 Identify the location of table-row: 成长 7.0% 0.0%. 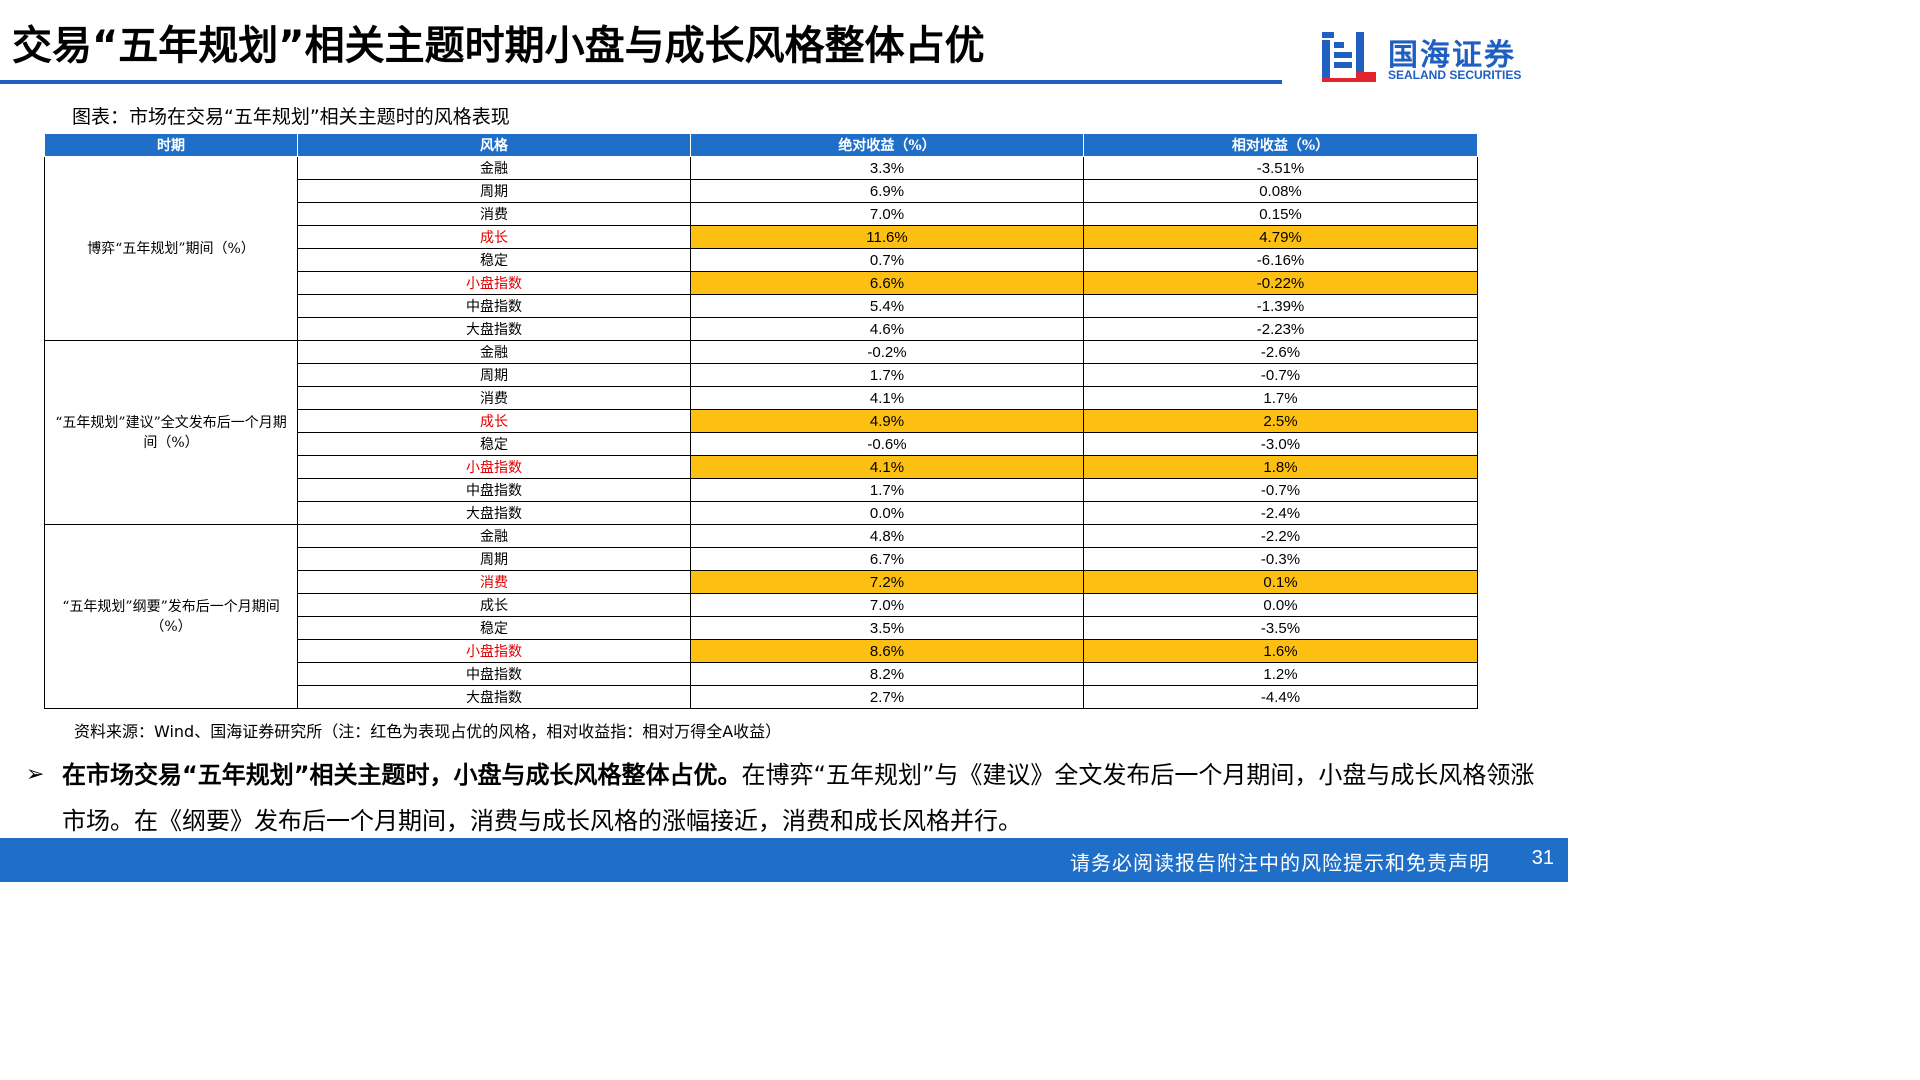
(761, 605).